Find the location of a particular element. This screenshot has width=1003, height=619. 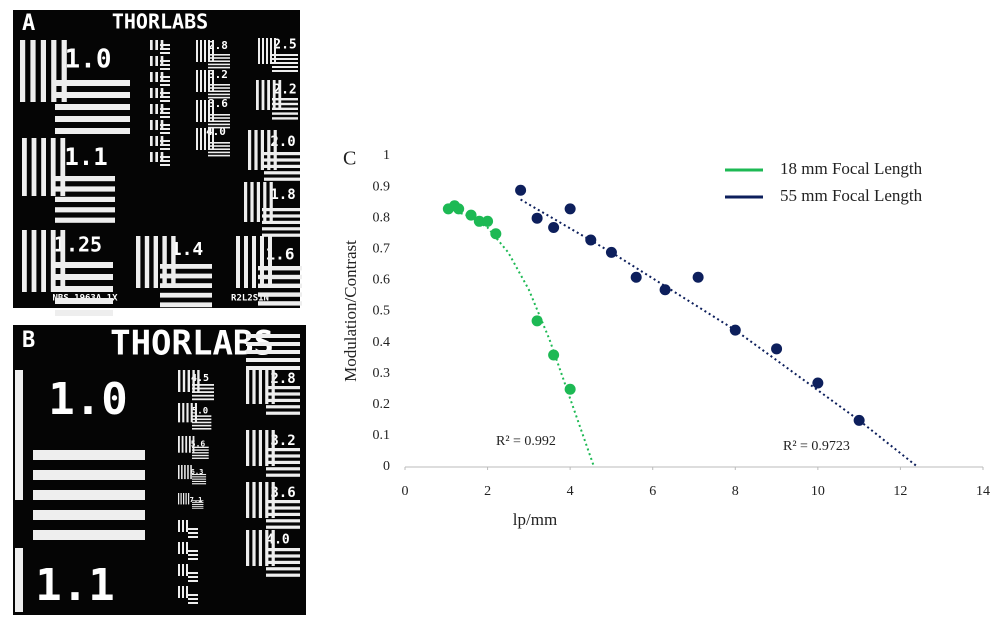

r2-label: R² = 0.992 is located at coordinates (526, 441).